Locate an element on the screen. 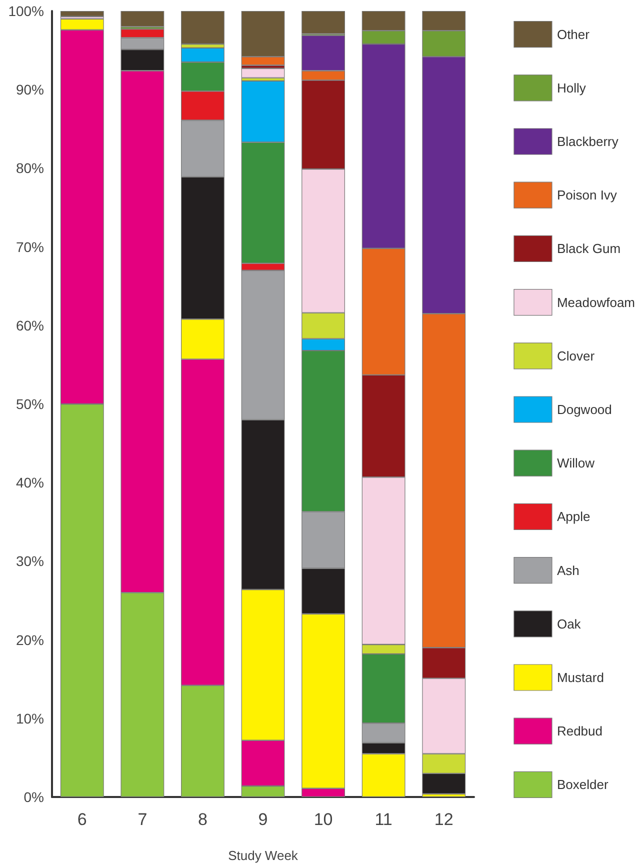  legend-label: Redbud is located at coordinates (579, 731).